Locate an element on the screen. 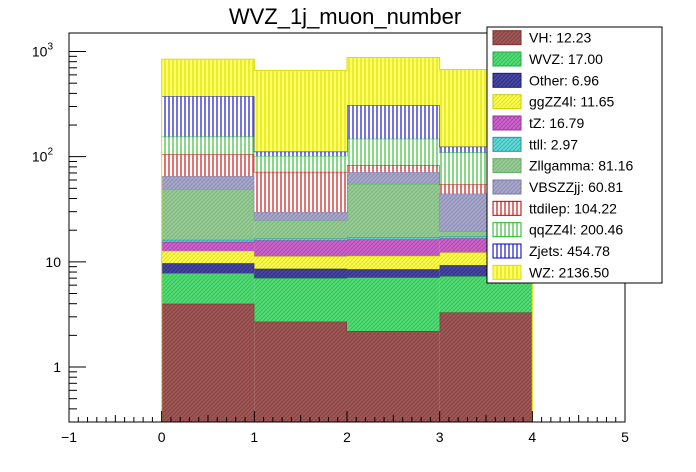 This screenshot has height=472, width=696. legend-swatch-qqzz4l is located at coordinates (507, 230).